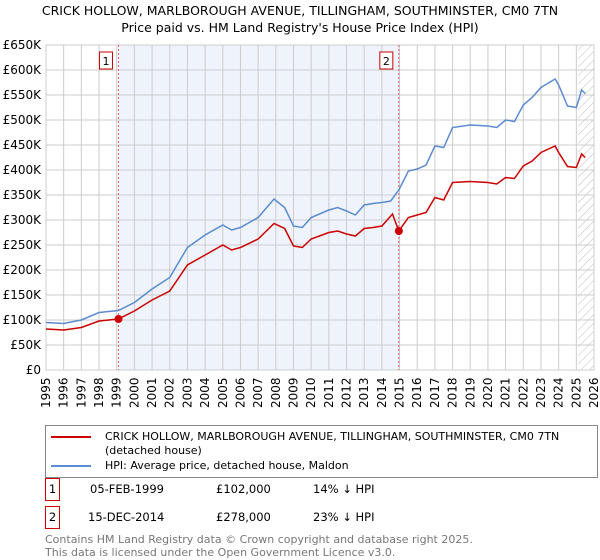  What do you see at coordinates (52, 489) in the screenshot?
I see `sale-marker-badge: 1` at bounding box center [52, 489].